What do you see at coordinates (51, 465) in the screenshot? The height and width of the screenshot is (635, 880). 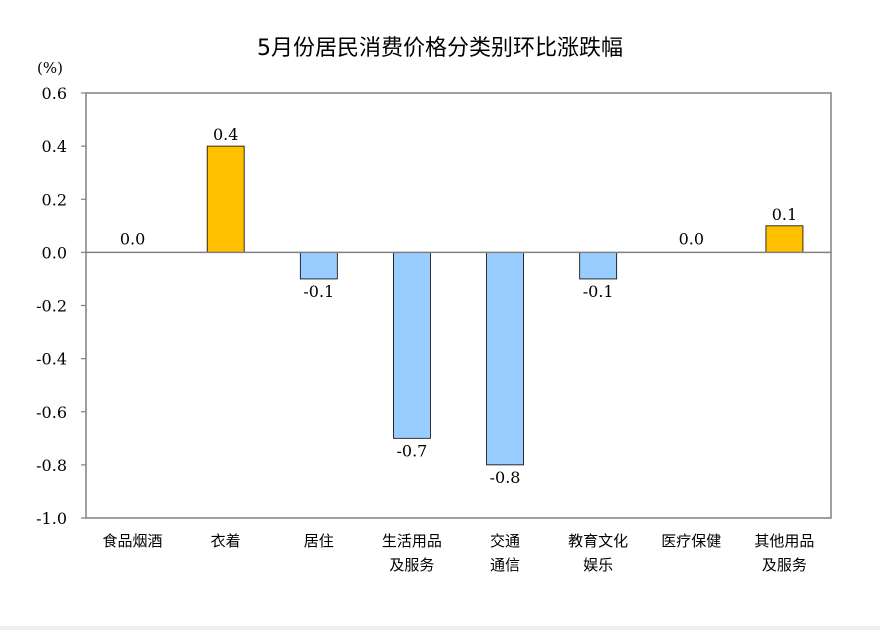 I see `y-tick-label: -0.8` at bounding box center [51, 465].